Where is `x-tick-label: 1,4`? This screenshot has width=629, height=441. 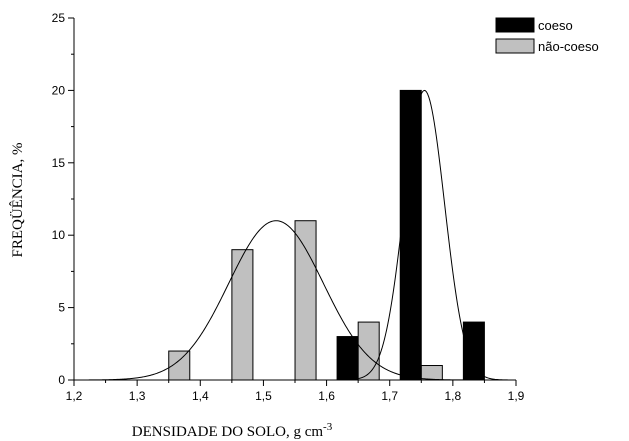
x-tick-label: 1,4 is located at coordinates (200, 396).